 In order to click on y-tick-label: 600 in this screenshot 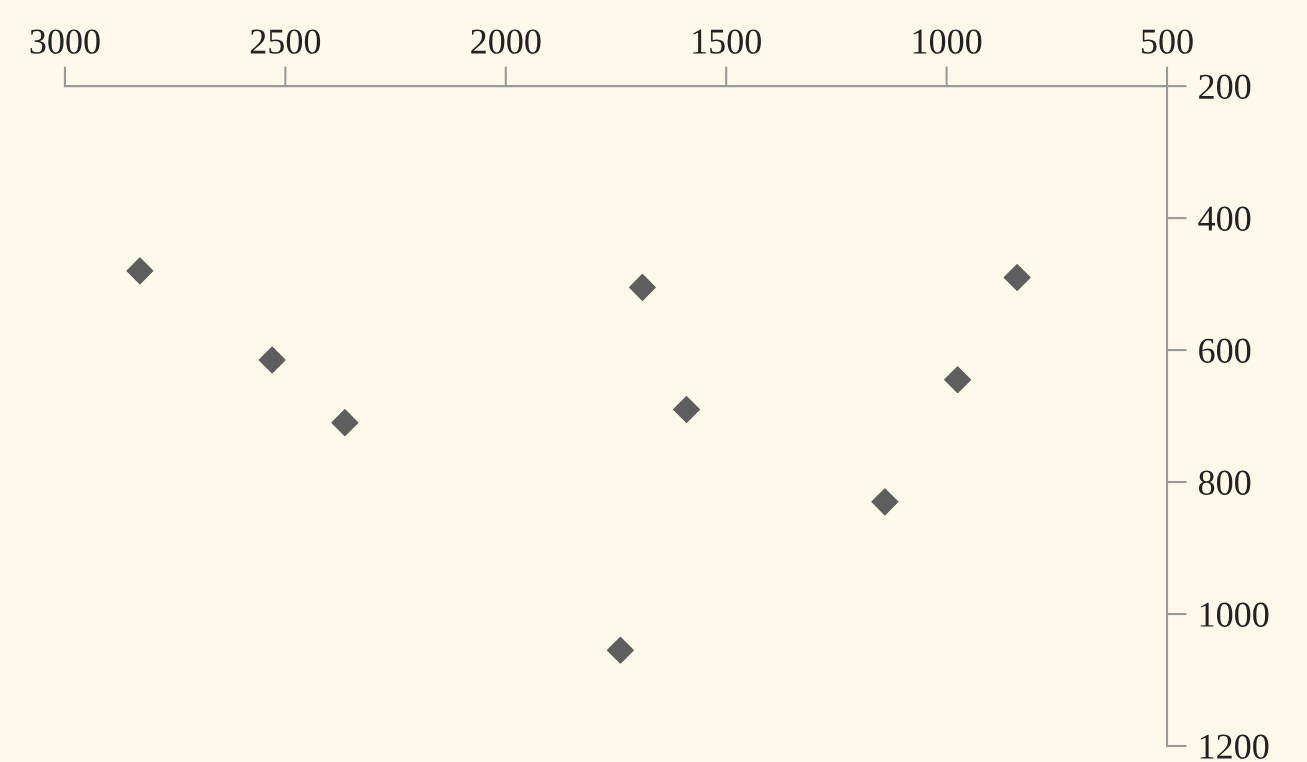, I will do `click(1225, 350)`.